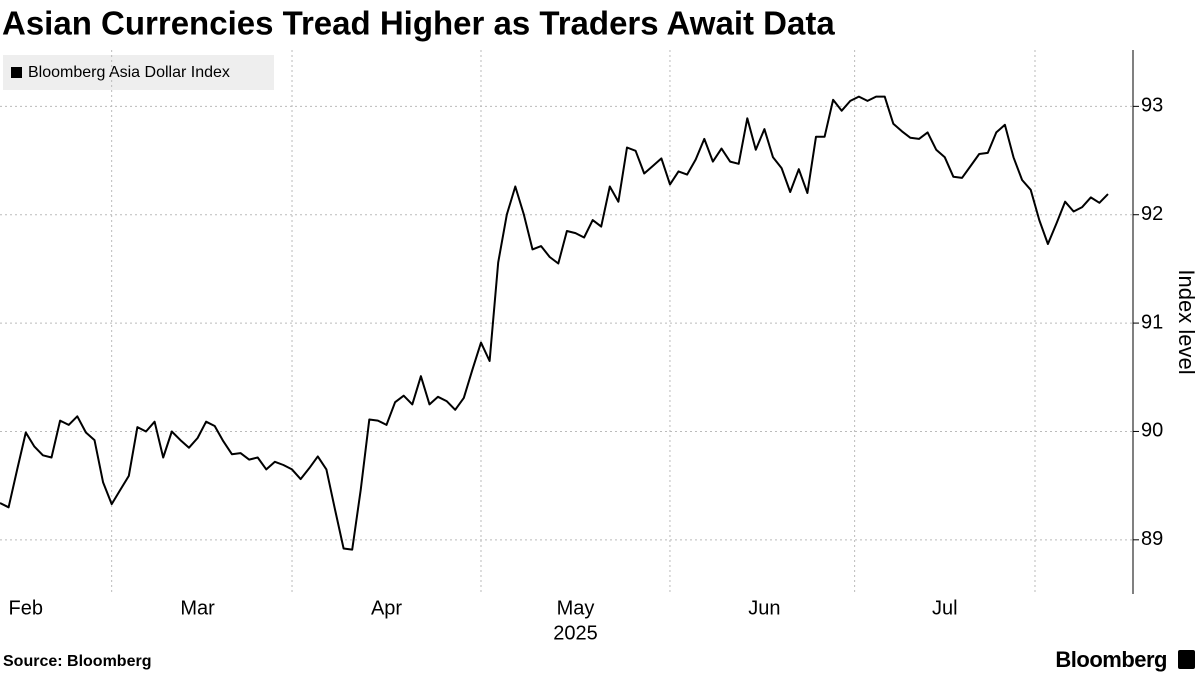 This screenshot has width=1200, height=675. What do you see at coordinates (16, 72) in the screenshot?
I see `legend-swatch` at bounding box center [16, 72].